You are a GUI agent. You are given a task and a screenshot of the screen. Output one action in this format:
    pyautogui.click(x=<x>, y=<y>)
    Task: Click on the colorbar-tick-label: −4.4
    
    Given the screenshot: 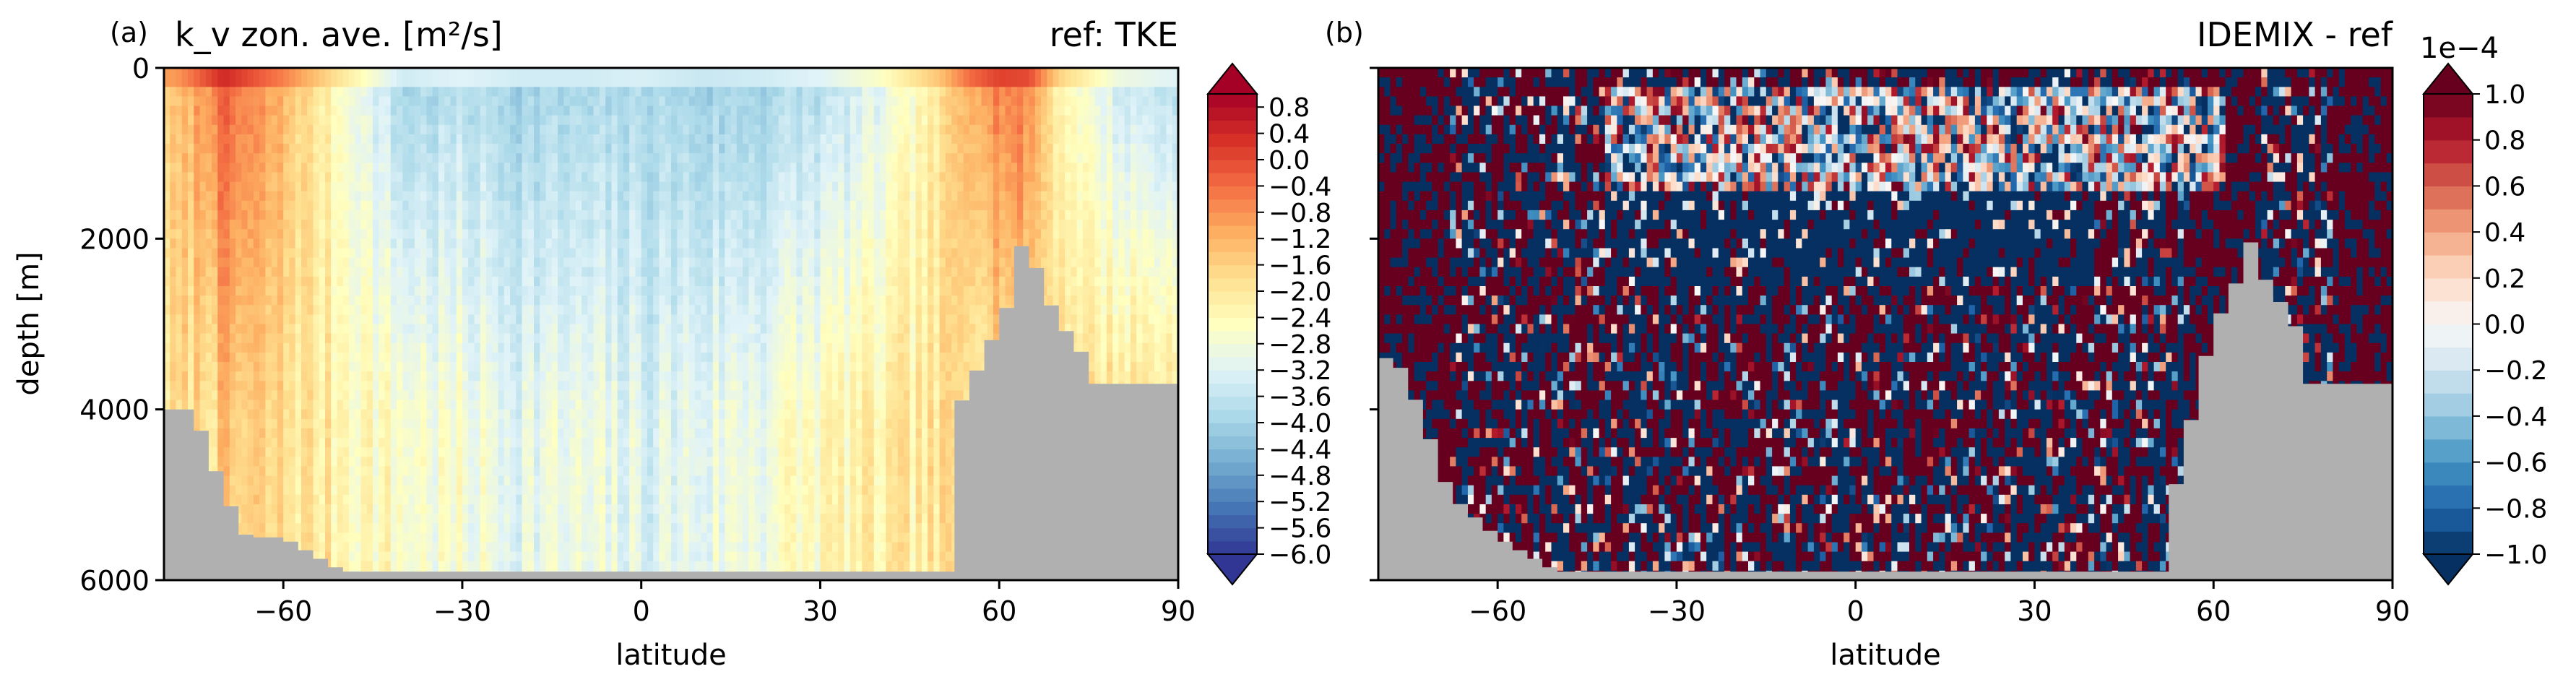 What is the action you would take?
    pyautogui.click(x=1299, y=450)
    